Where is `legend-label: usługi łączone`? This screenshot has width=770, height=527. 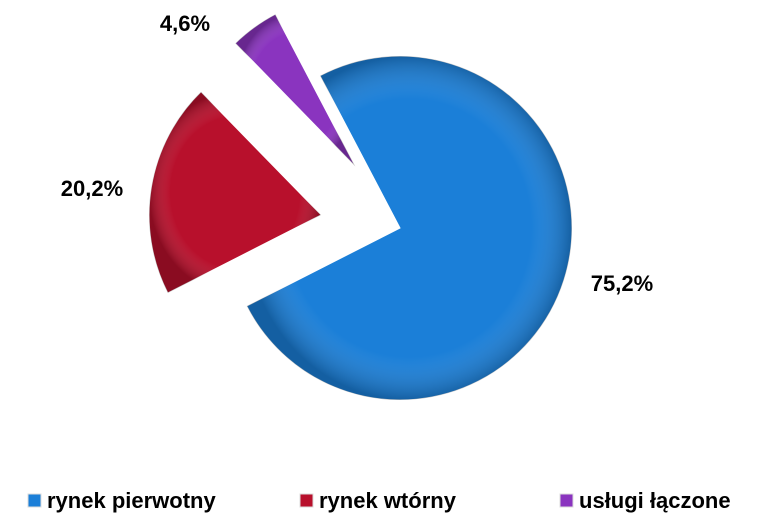 legend-label: usługi łączone is located at coordinates (655, 500).